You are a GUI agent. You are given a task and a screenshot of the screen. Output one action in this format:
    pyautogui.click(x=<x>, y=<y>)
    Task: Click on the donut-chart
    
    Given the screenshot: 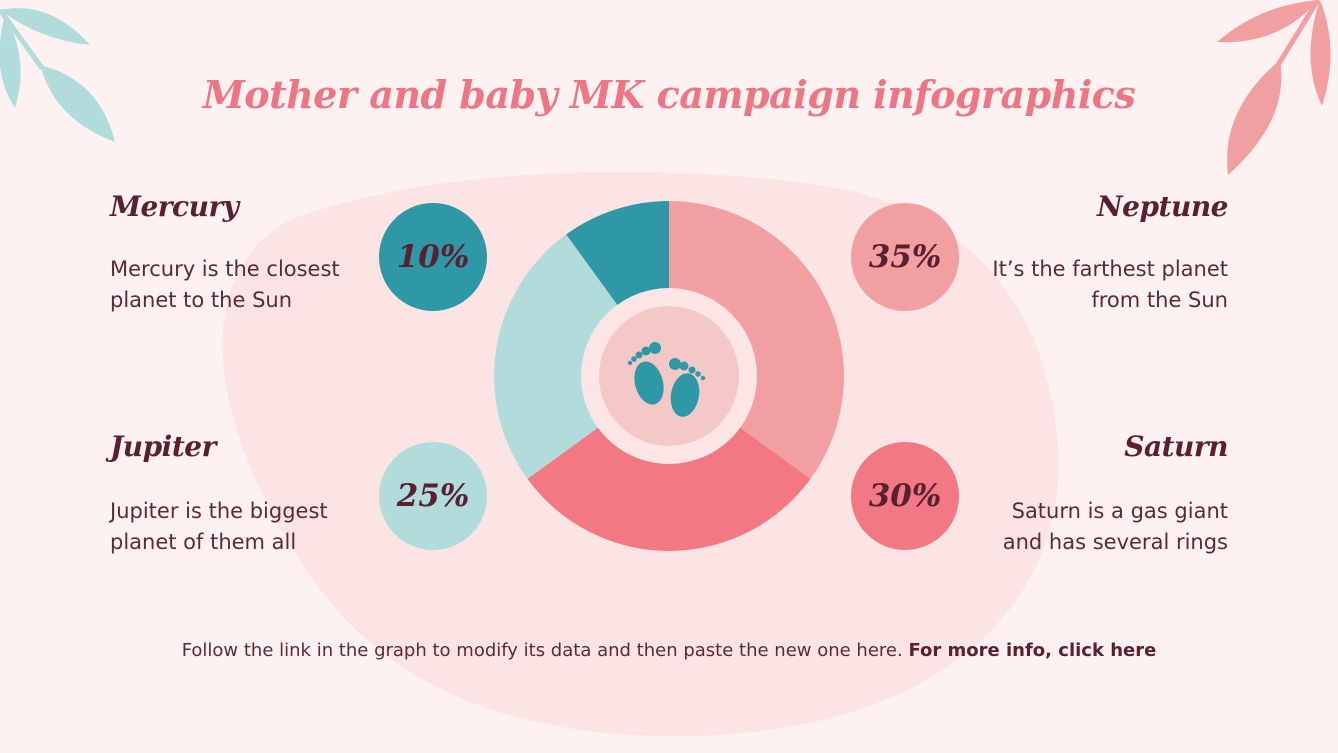 What is the action you would take?
    pyautogui.click(x=669, y=376)
    